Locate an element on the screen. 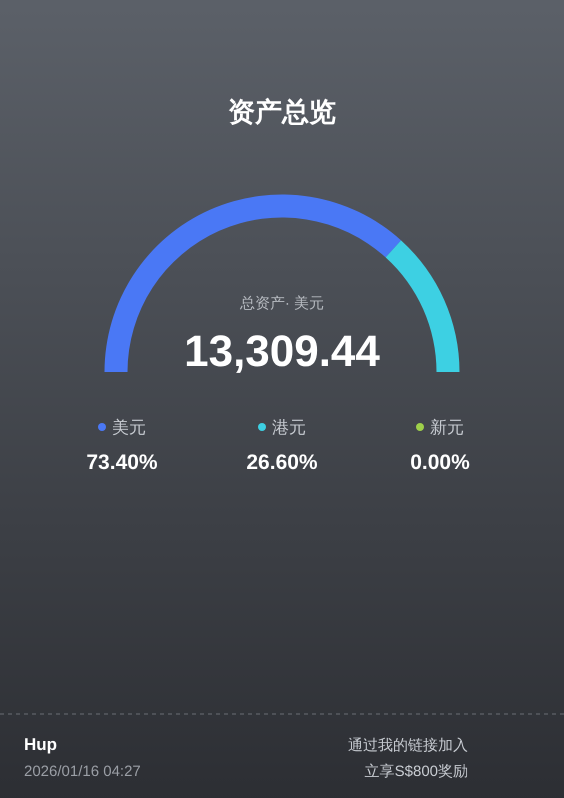 This screenshot has width=564, height=798. legend-label: 美元 is located at coordinates (129, 427).